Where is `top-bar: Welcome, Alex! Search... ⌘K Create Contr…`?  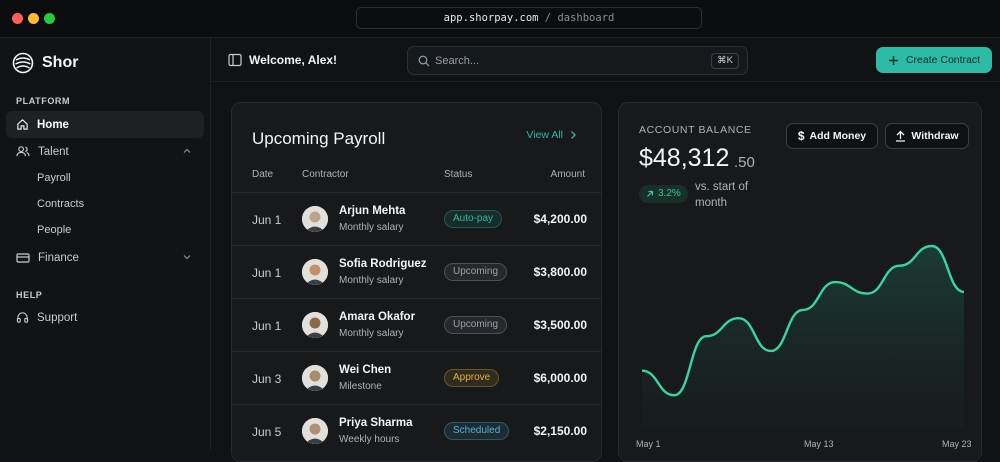
top-bar: Welcome, Alex! Search... ⌘K Create Contr… is located at coordinates (605, 60).